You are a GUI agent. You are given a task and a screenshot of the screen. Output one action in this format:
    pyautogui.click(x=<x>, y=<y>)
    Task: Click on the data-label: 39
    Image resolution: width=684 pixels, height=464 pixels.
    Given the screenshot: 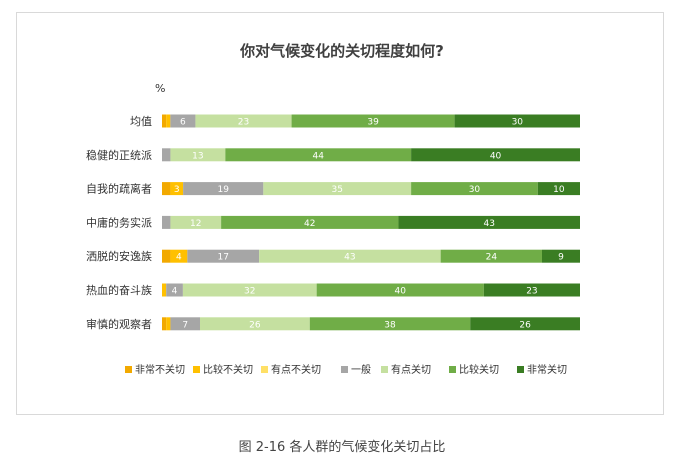 What is the action you would take?
    pyautogui.click(x=373, y=123)
    